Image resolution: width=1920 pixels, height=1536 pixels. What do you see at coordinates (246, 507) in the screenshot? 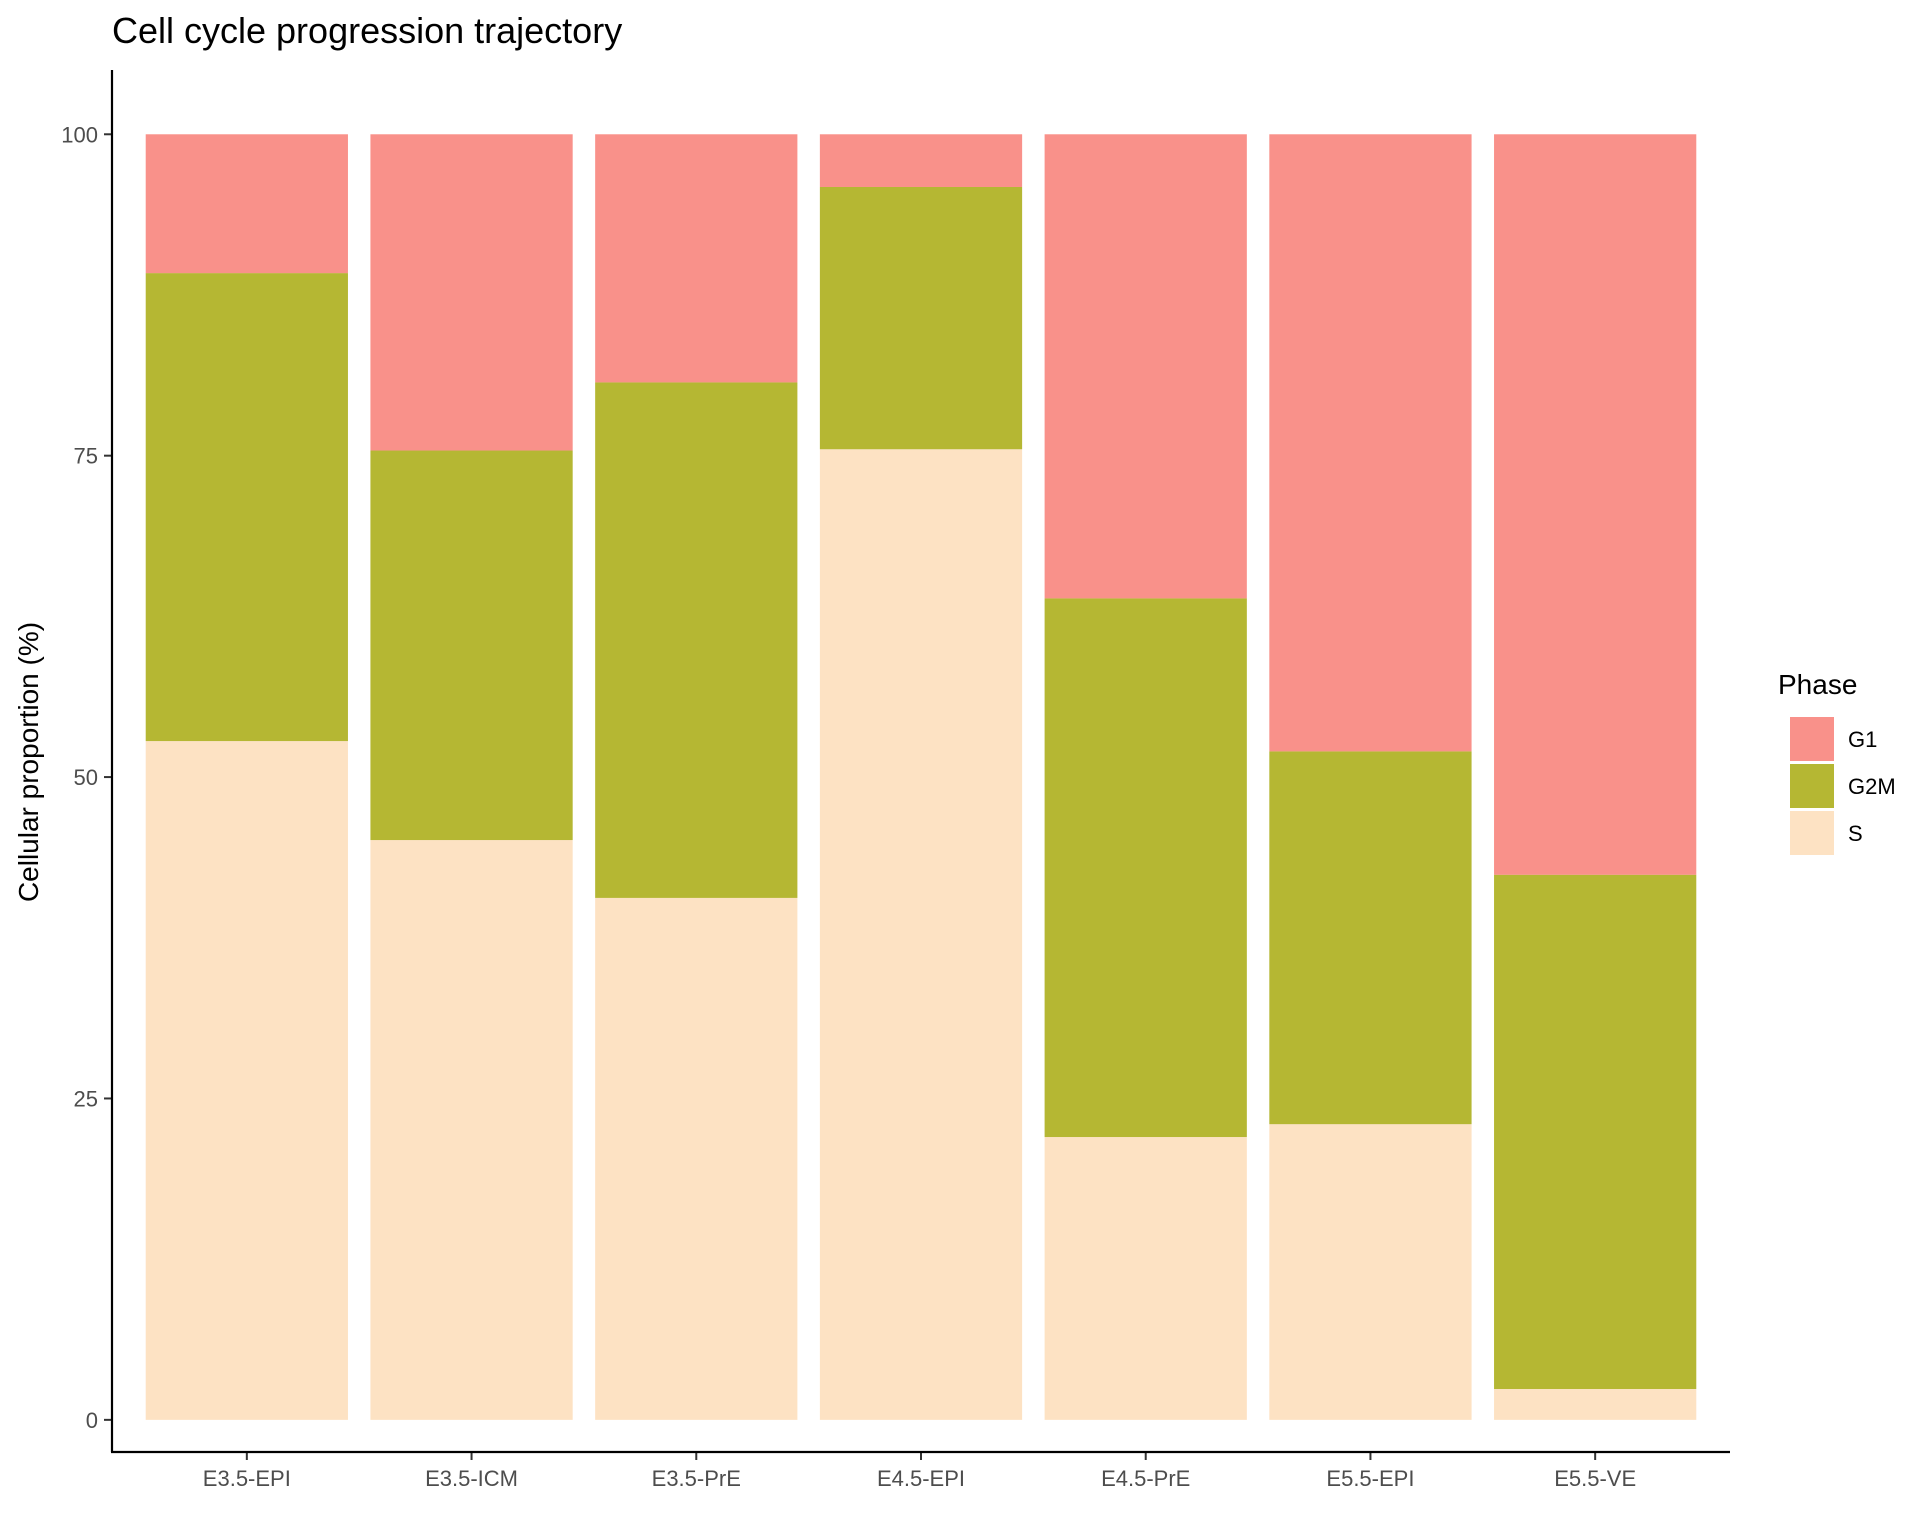
I see `bar-g2m-e3.5-epi` at bounding box center [246, 507].